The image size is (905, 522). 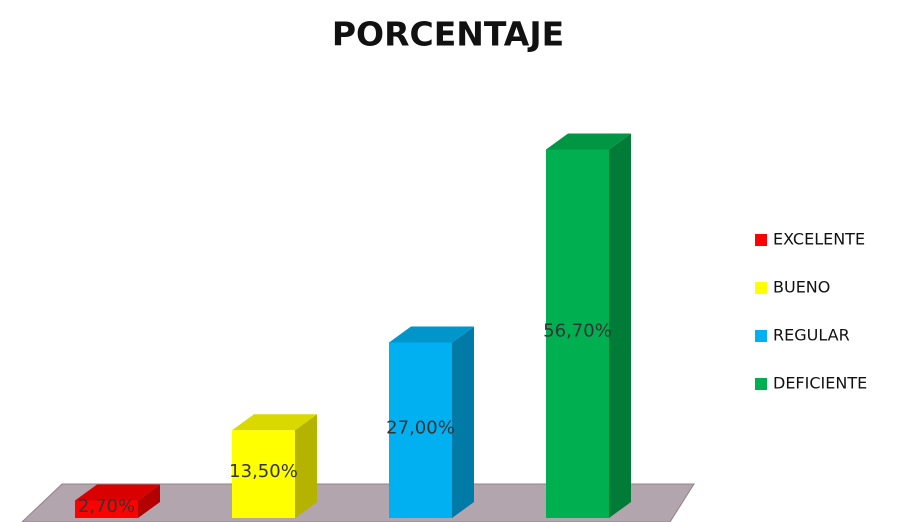 I want to click on floor, so click(x=358, y=502).